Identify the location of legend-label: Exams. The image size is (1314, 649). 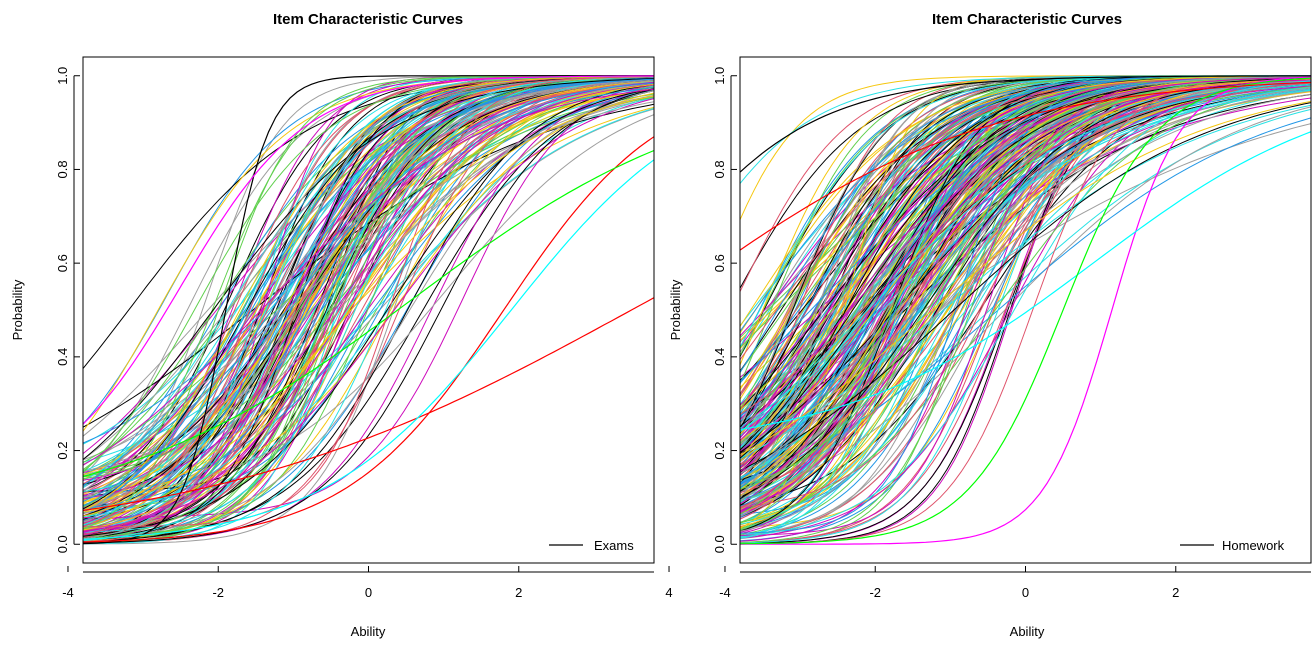
(614, 545).